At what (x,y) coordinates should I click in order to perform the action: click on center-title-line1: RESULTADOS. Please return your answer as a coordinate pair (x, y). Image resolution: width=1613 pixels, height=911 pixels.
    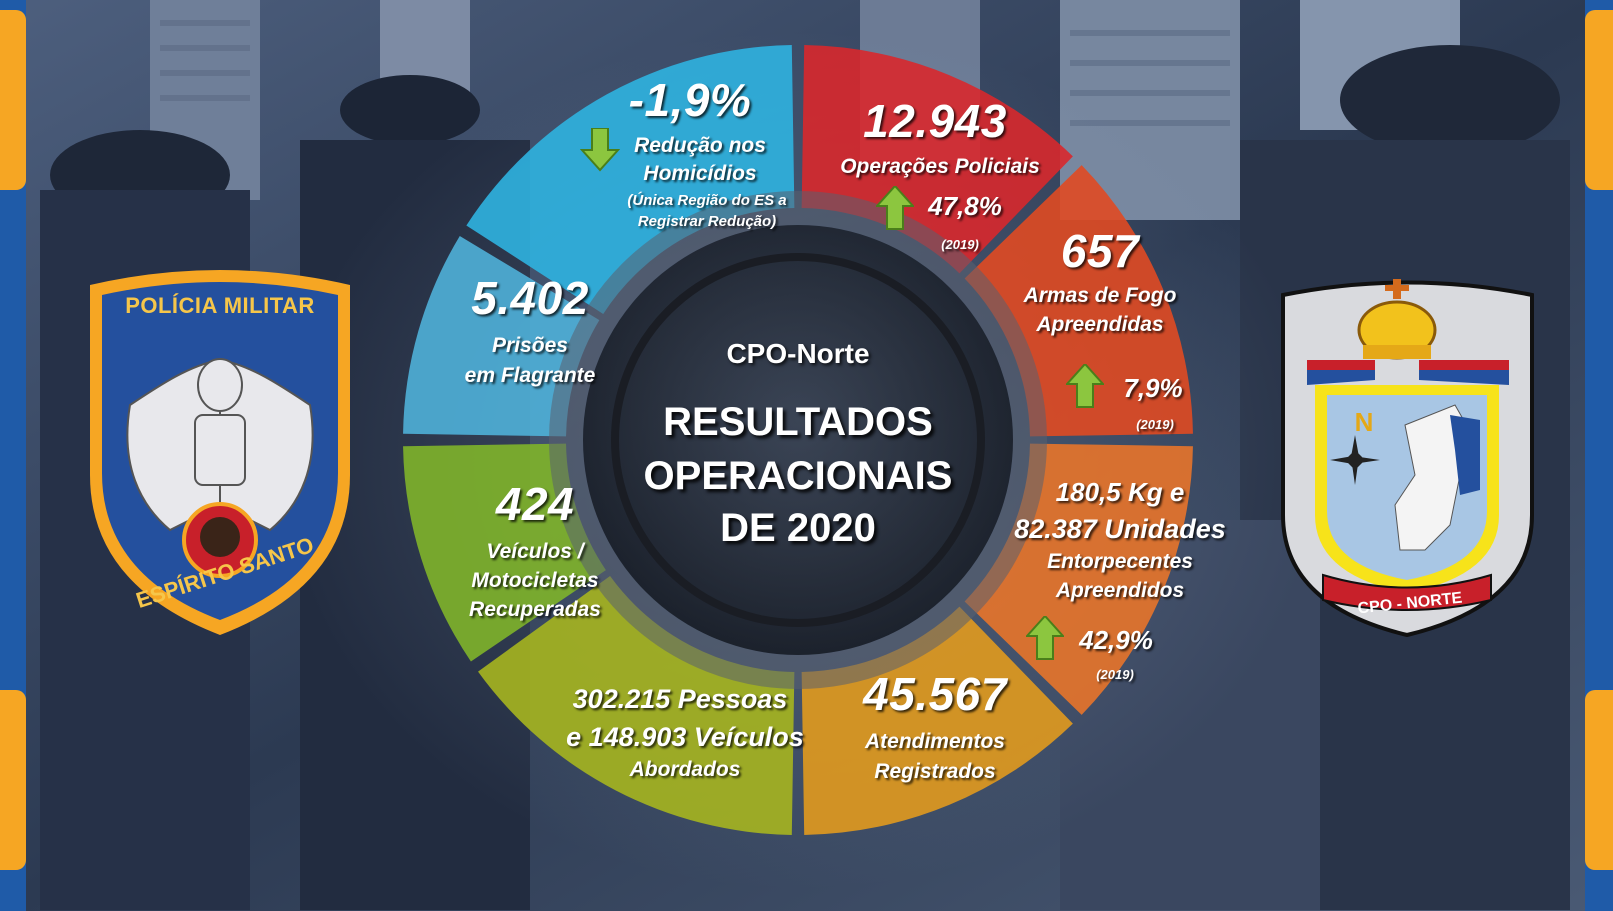
    Looking at the image, I should click on (798, 422).